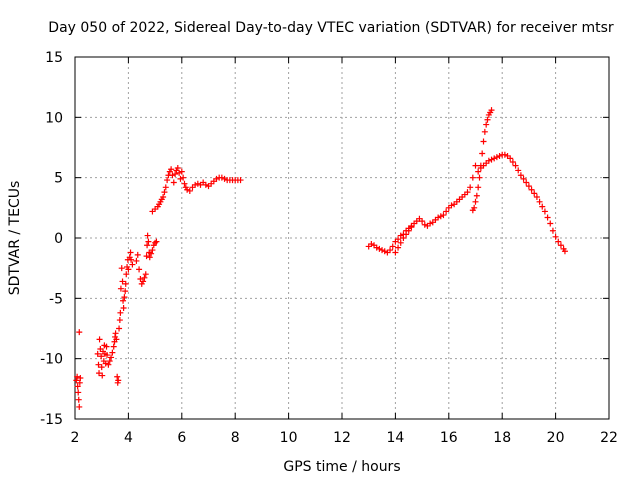  I want to click on x-tick-label: 12, so click(342, 438).